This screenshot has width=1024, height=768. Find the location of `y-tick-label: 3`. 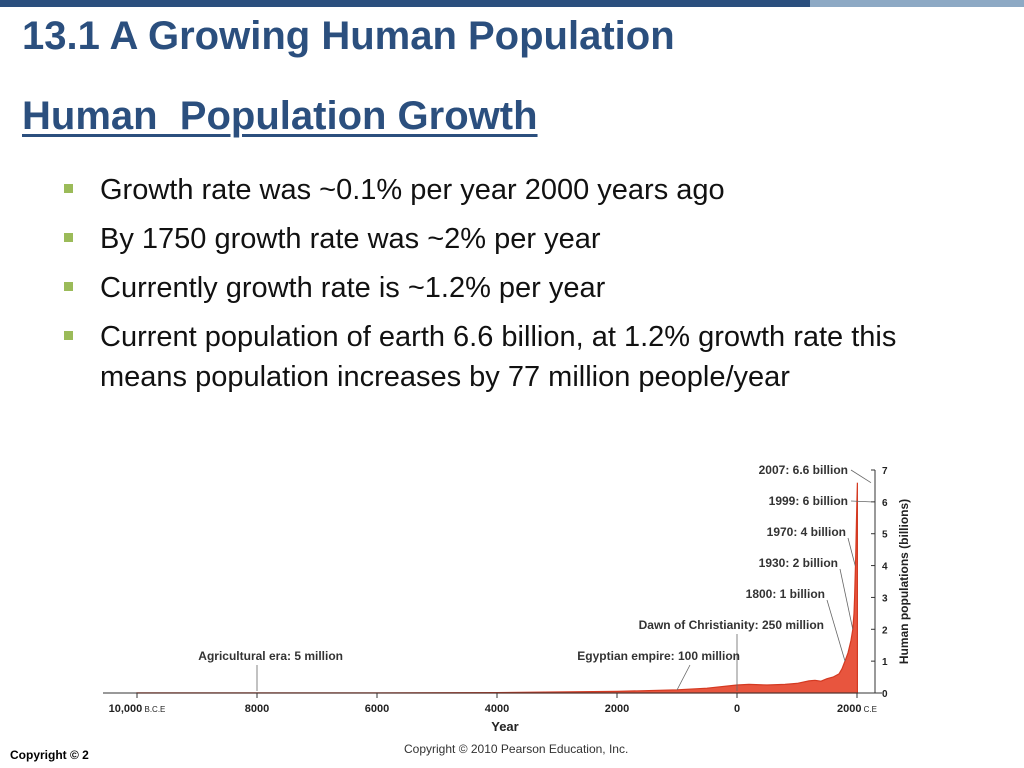

y-tick-label: 3 is located at coordinates (885, 598).